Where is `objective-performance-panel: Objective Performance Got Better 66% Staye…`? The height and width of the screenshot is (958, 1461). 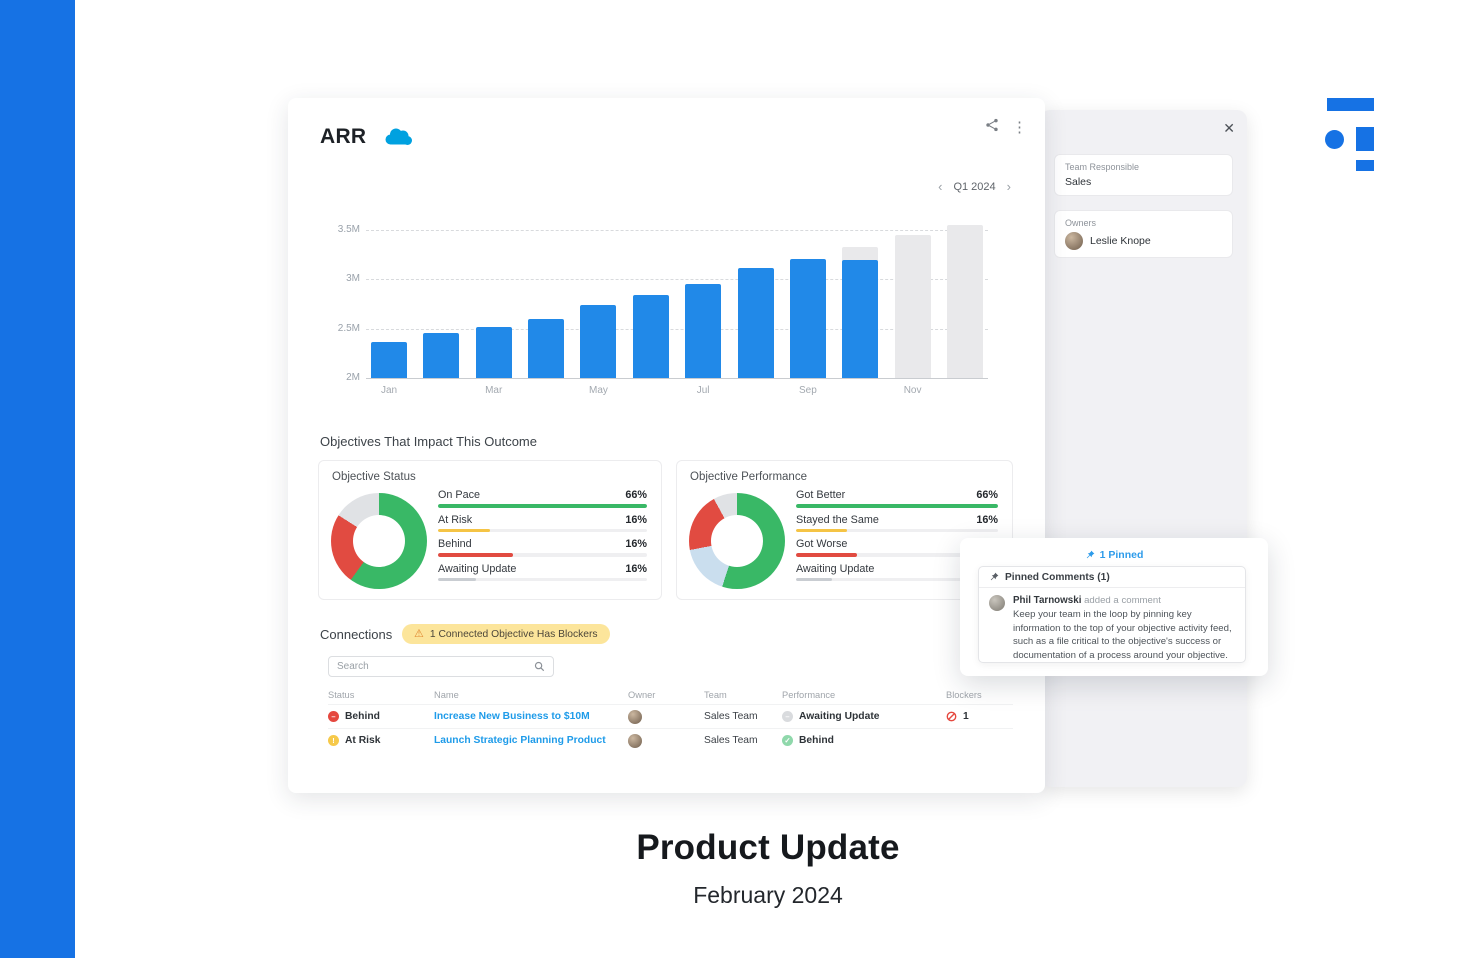 objective-performance-panel: Objective Performance Got Better 66% Staye… is located at coordinates (844, 530).